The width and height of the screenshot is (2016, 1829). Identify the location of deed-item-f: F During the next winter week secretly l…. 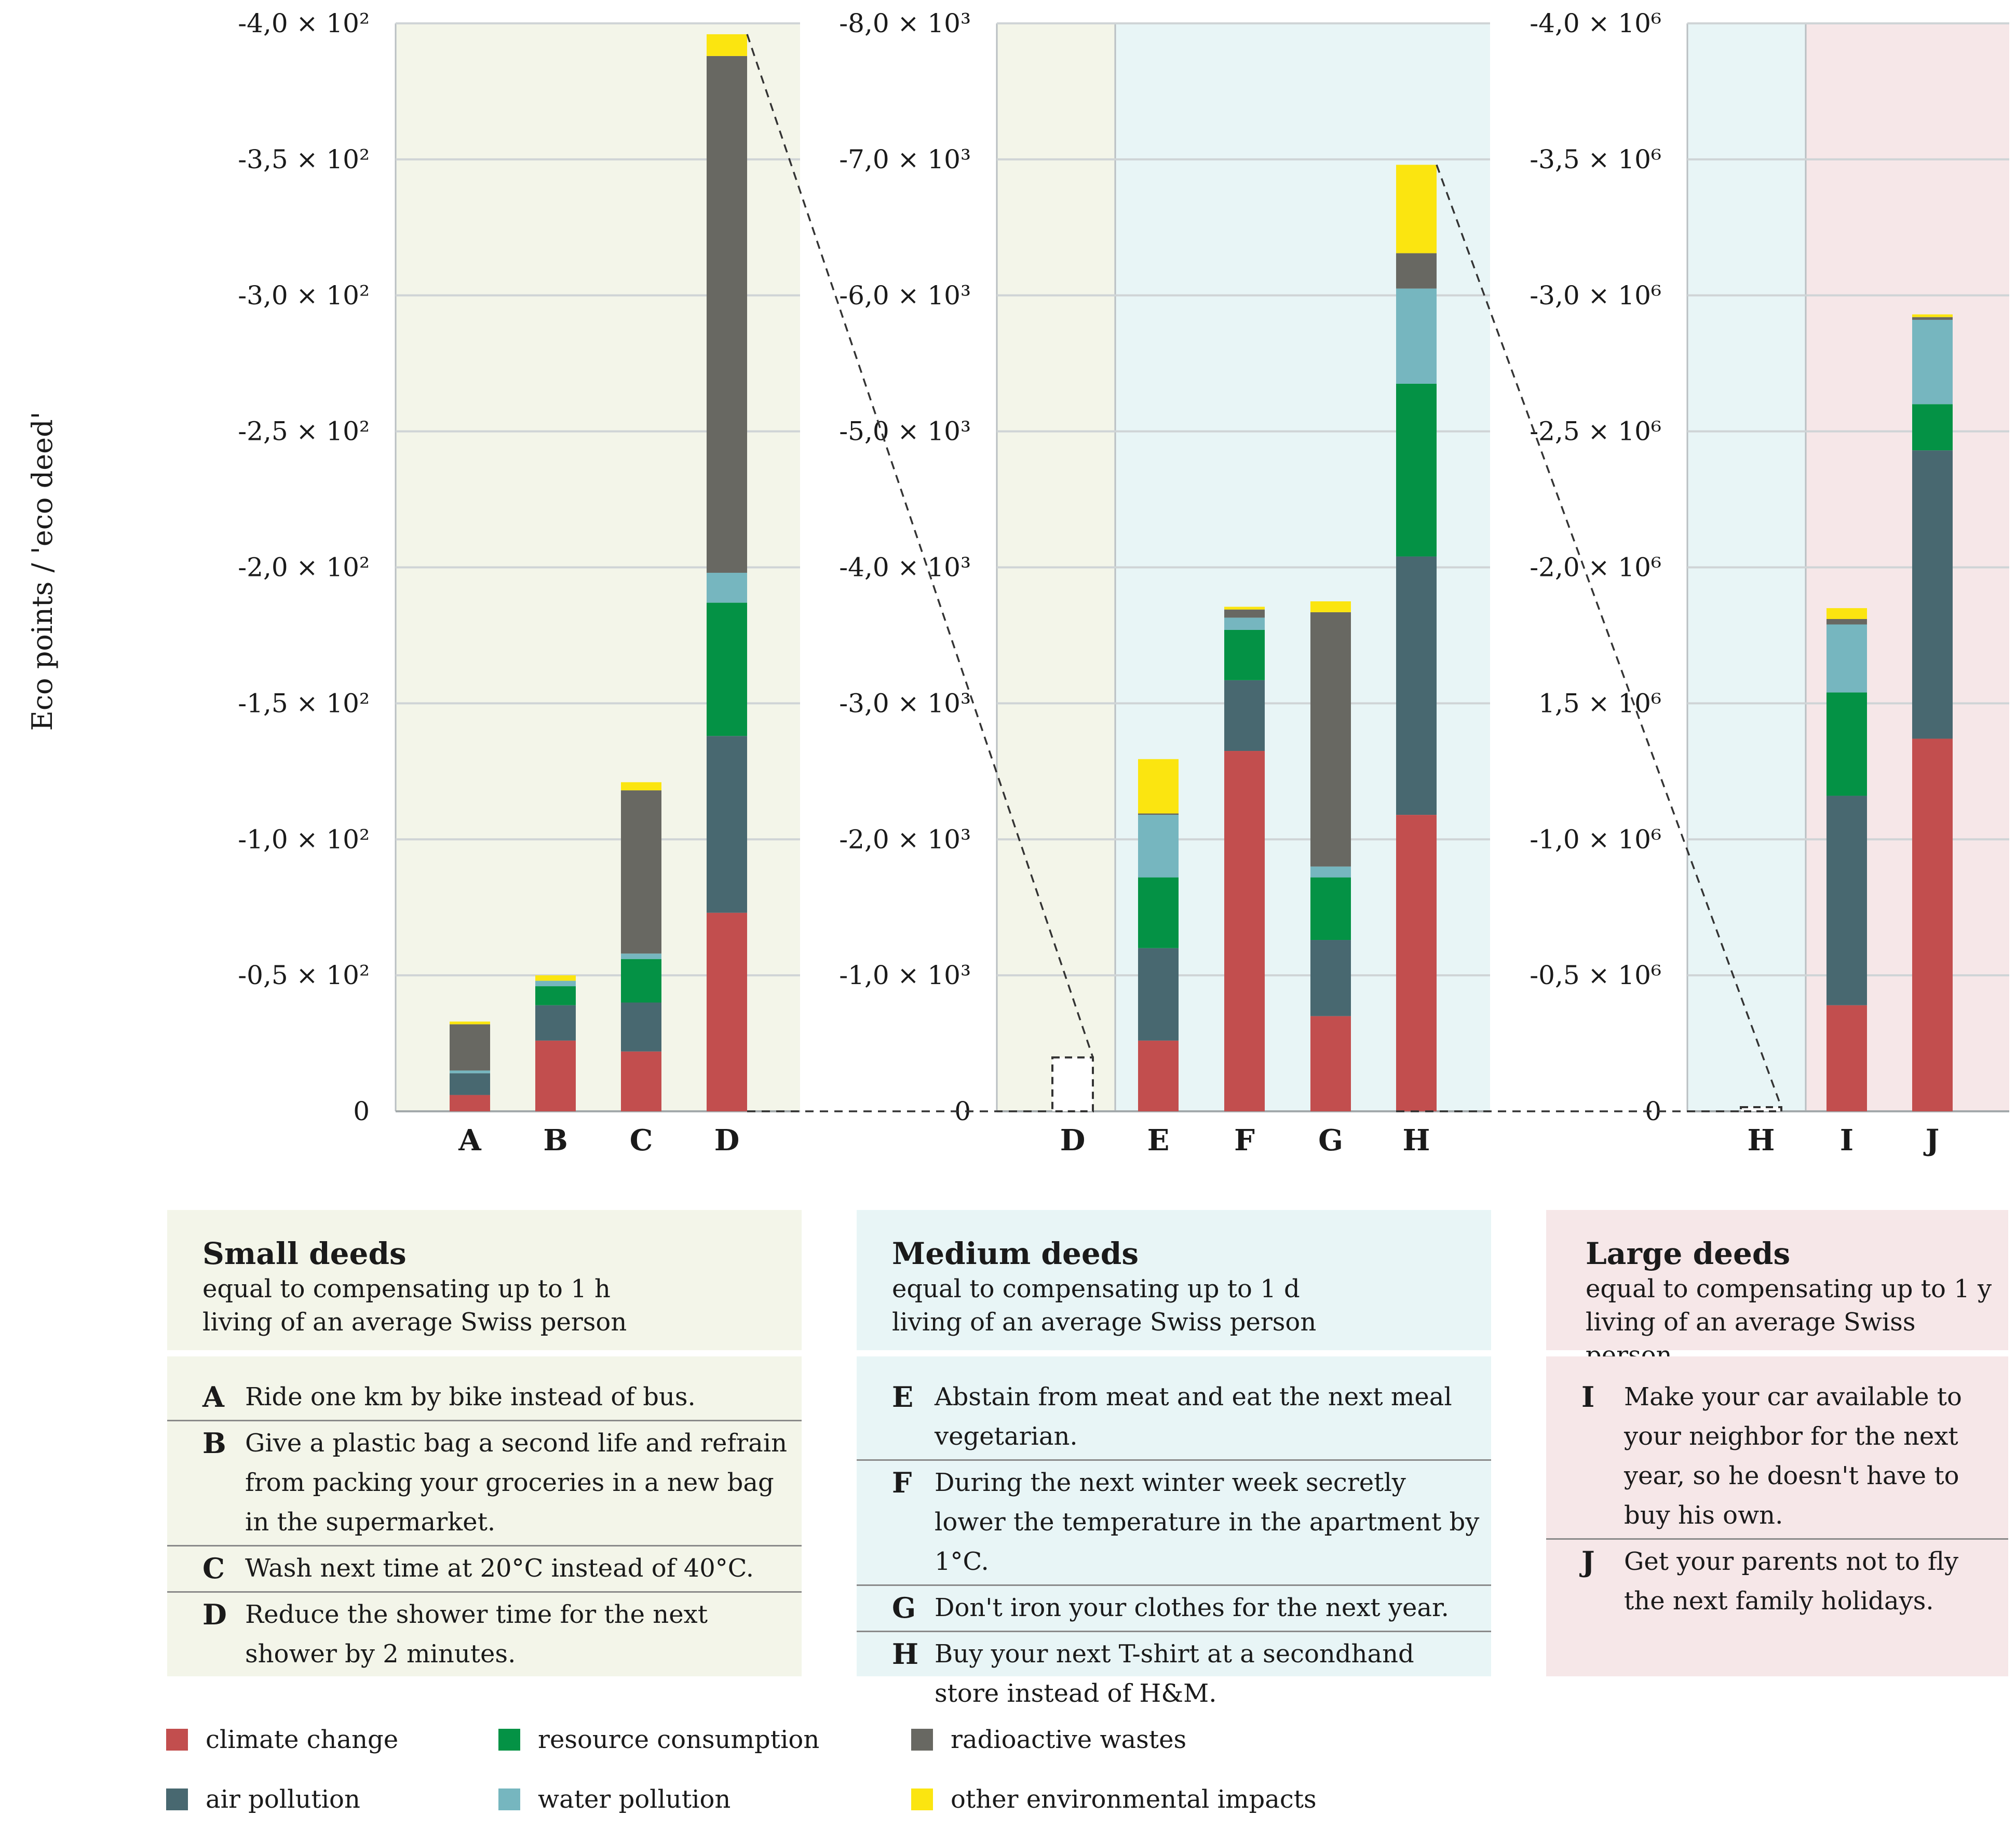
(1174, 1521).